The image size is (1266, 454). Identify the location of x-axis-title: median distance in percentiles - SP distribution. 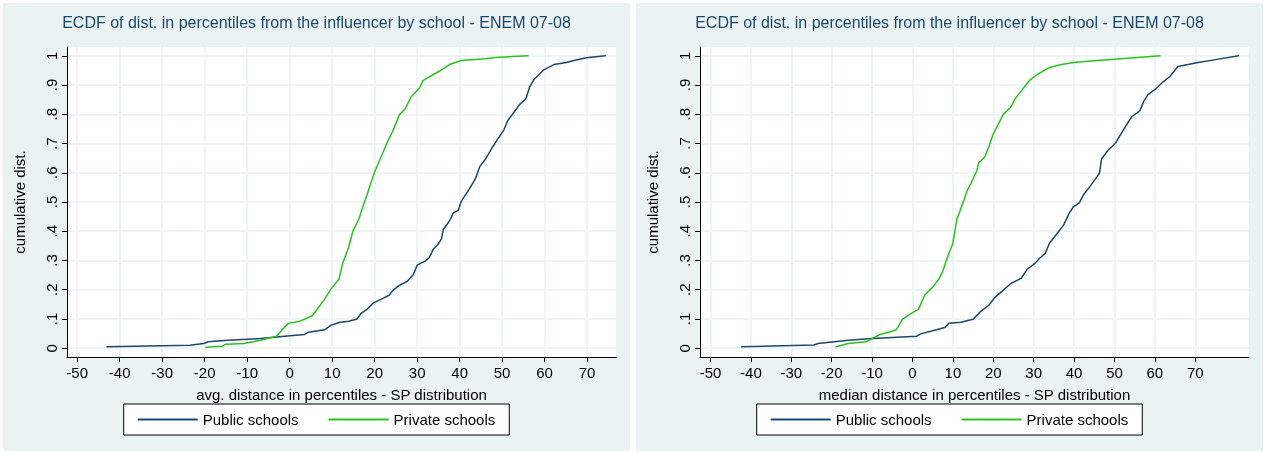
(974, 394).